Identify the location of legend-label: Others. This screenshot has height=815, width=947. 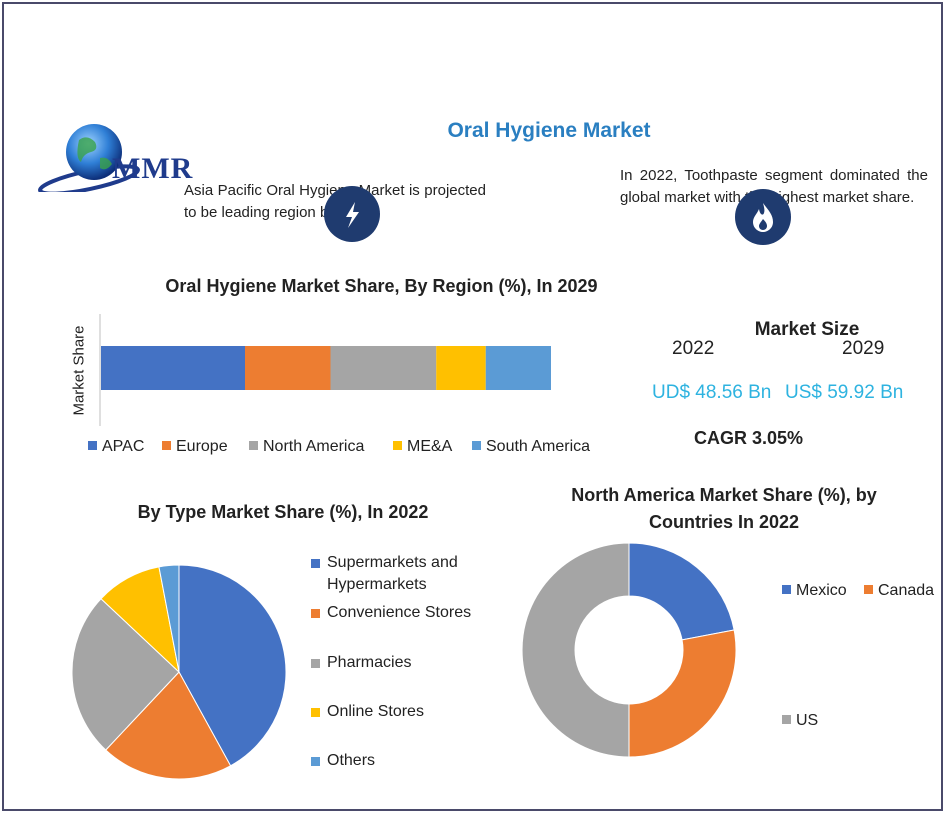
(351, 760).